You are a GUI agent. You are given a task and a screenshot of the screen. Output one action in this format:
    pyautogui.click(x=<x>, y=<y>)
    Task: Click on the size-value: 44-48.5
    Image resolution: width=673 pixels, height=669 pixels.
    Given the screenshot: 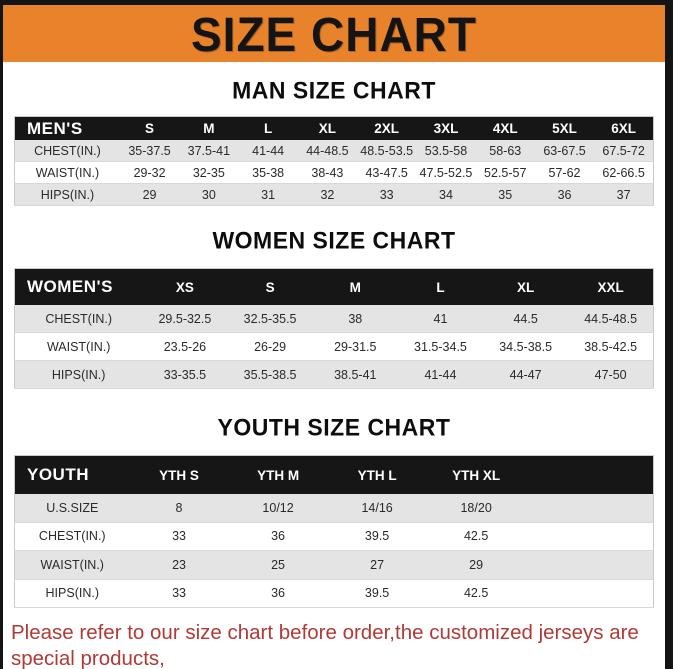 What is the action you would take?
    pyautogui.click(x=327, y=151)
    